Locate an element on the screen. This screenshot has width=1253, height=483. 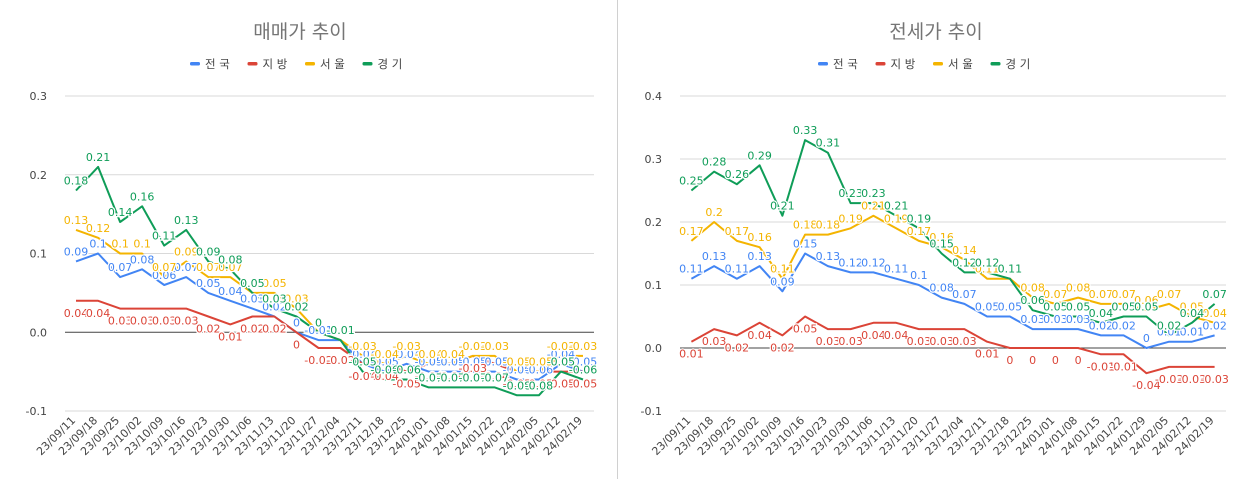
data-label-전국: -0.06 is located at coordinates (539, 370).